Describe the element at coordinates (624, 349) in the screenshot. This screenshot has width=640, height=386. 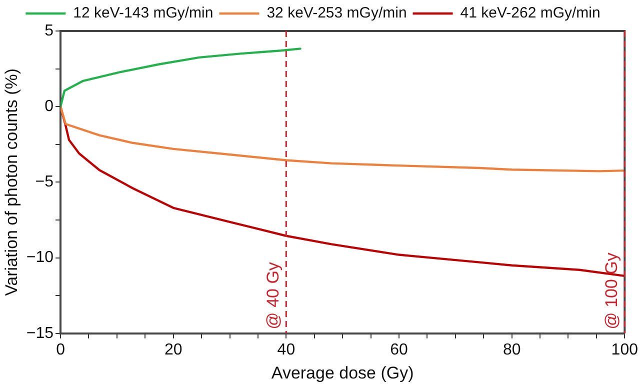
I see `x-tick-label: 100` at that location.